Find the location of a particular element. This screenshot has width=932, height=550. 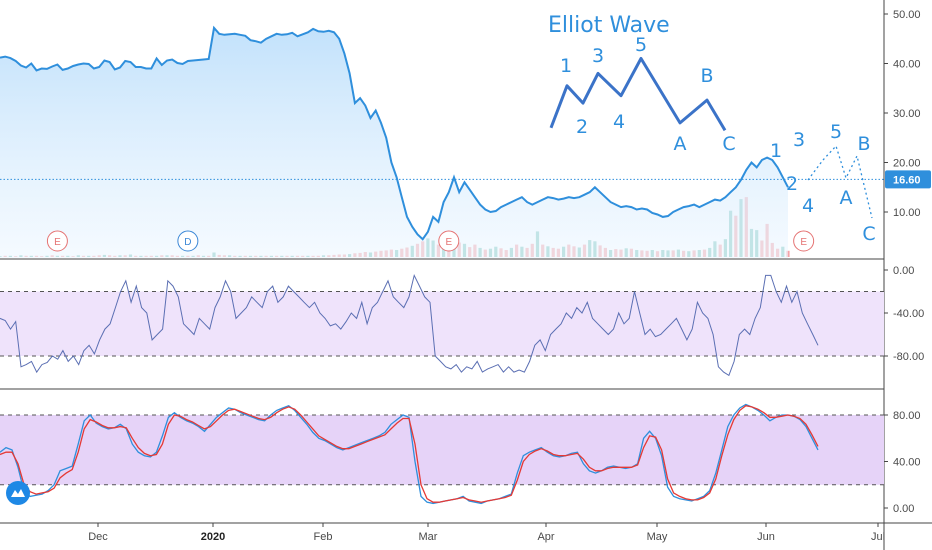

time-tick-label: May is located at coordinates (657, 537).